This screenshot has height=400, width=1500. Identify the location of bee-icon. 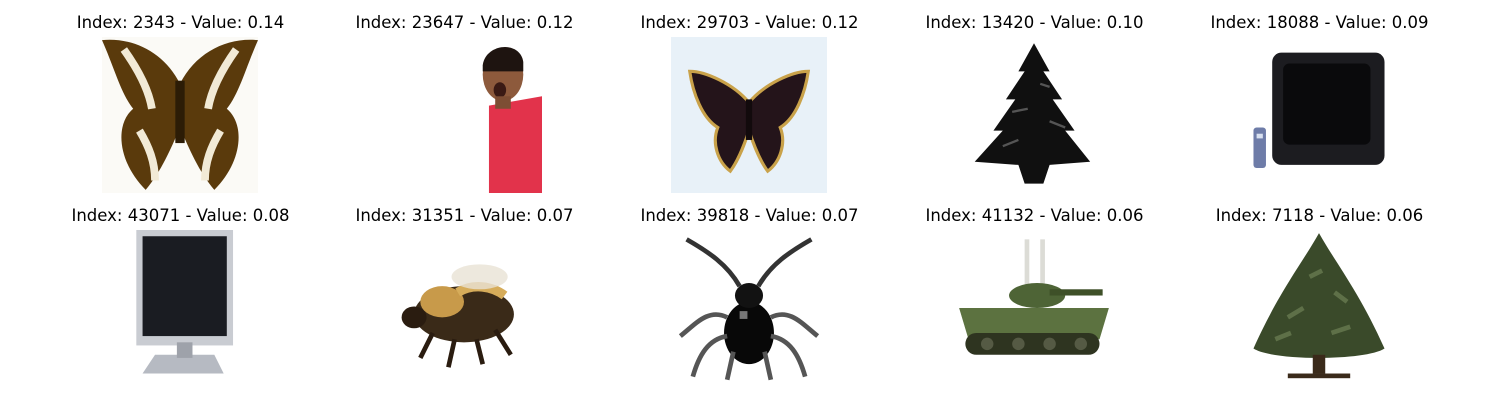
(464, 308).